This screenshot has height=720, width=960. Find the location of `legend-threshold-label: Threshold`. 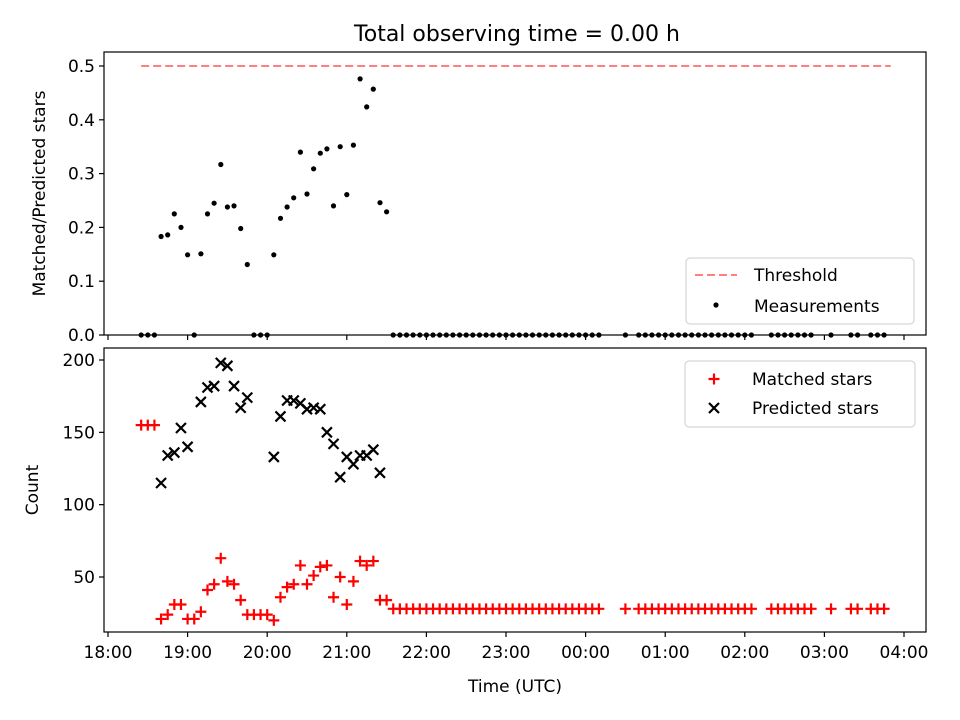

legend-threshold-label: Threshold is located at coordinates (795, 276).